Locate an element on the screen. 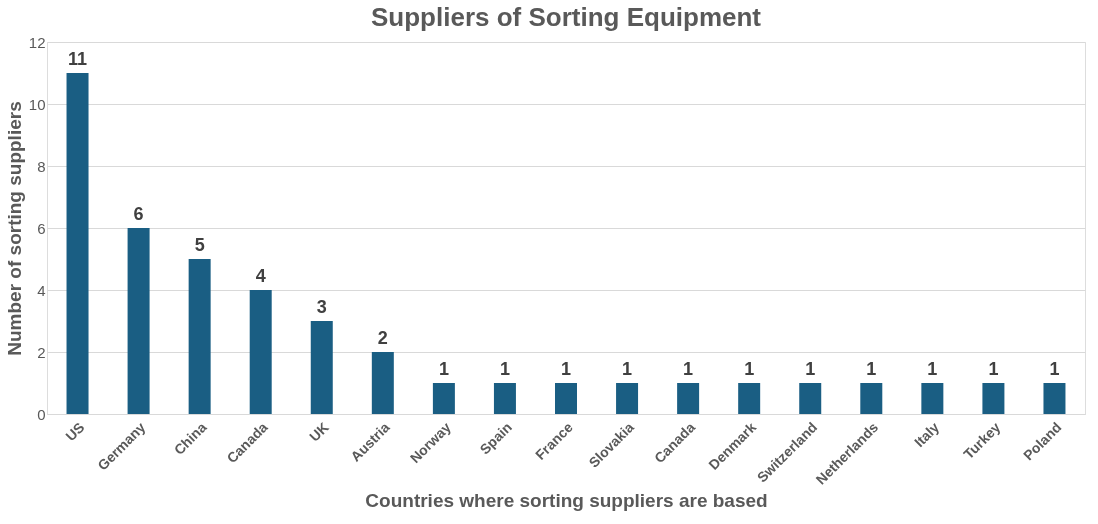 This screenshot has width=1098, height=524. y-tick-label: 12 is located at coordinates (37, 42).